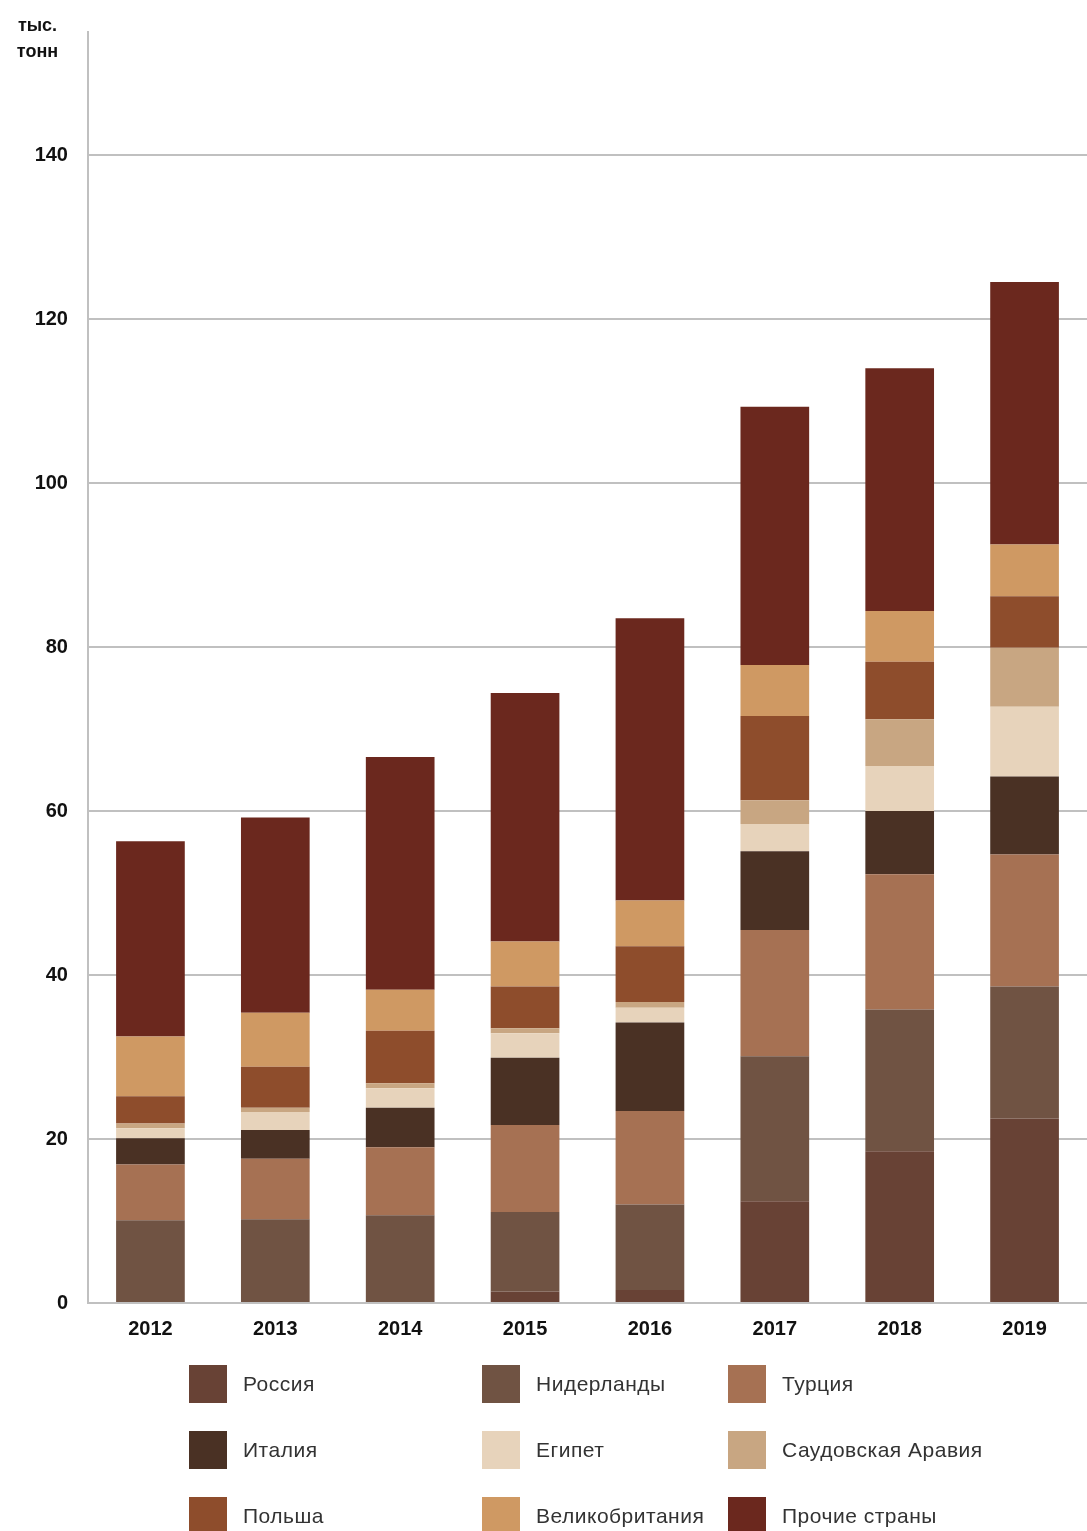 This screenshot has height=1531, width=1087. I want to click on y-tick-label: 100, so click(51, 481).